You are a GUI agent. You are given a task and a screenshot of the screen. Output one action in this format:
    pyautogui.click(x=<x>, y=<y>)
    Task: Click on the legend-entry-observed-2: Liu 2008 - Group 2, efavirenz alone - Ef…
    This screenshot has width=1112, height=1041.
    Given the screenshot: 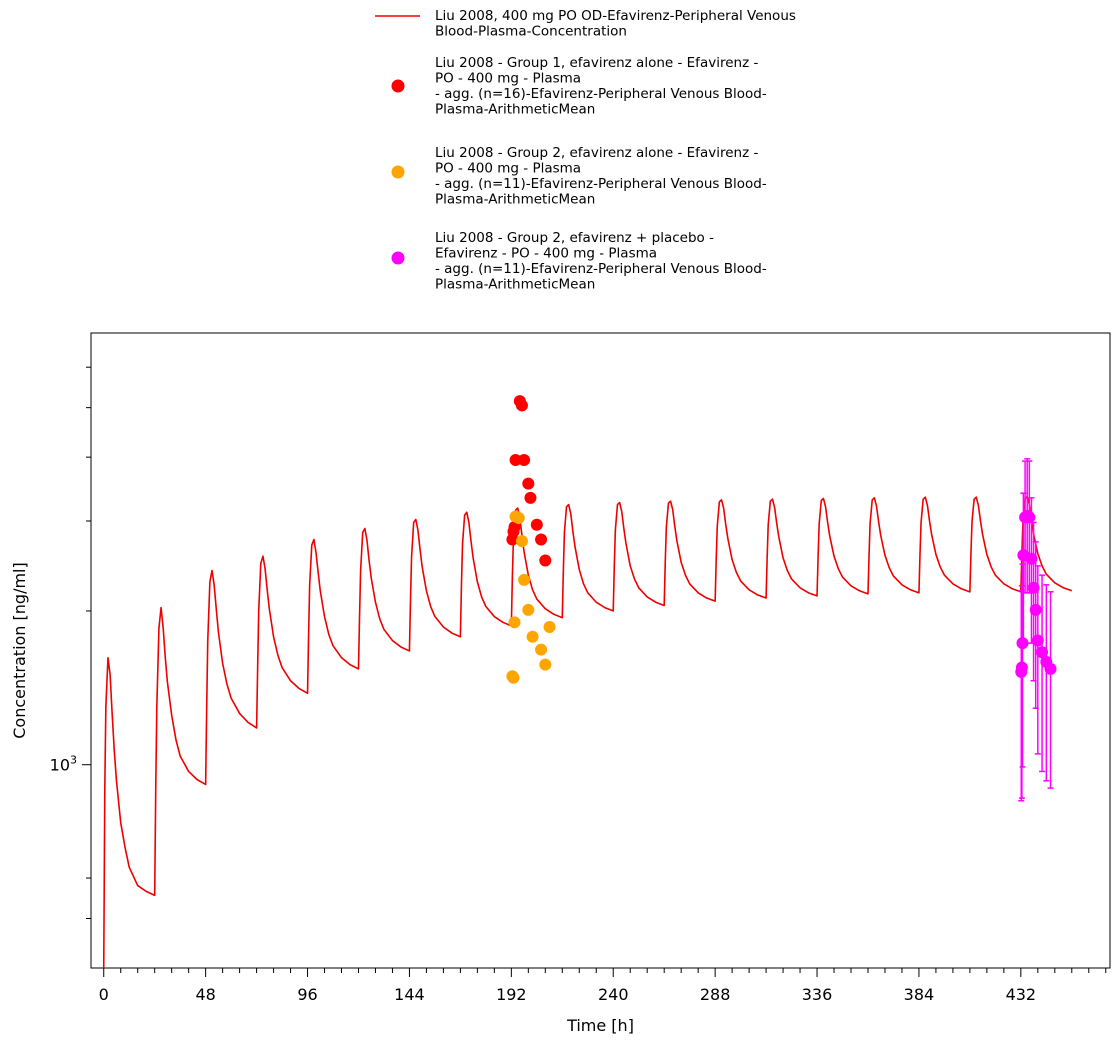 What is the action you would take?
    pyautogui.click(x=601, y=176)
    